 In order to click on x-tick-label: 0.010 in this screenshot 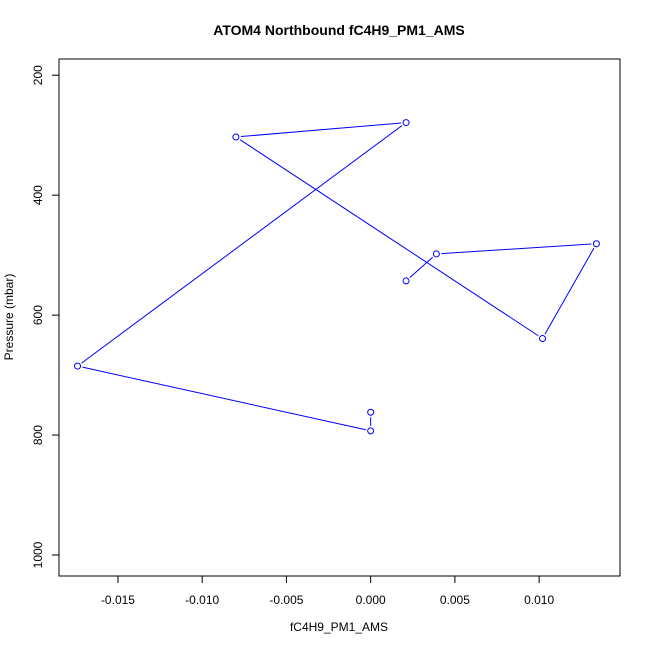, I will do `click(539, 600)`.